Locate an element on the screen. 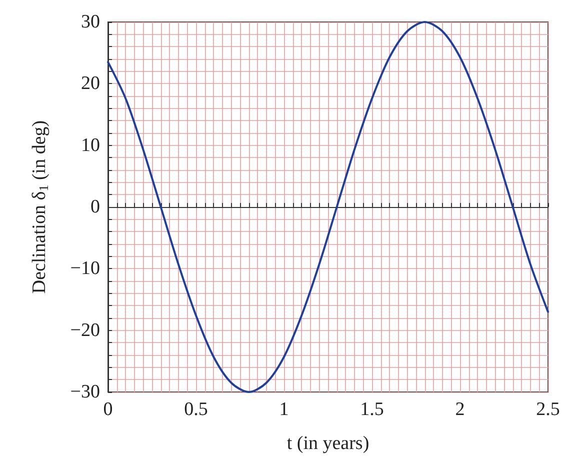 This screenshot has height=476, width=574. y-axis-title: Declination δ1 (in deg) is located at coordinates (40, 207).